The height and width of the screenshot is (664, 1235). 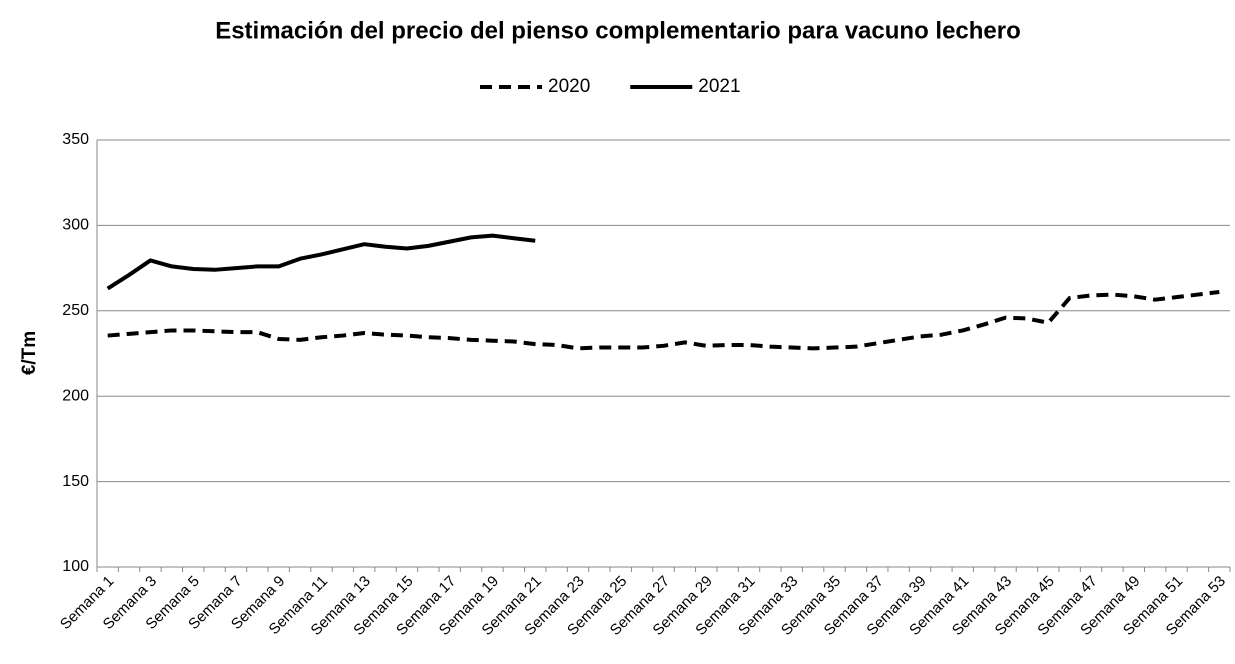 What do you see at coordinates (29, 353) in the screenshot?
I see `y-axis-label: €/Tm` at bounding box center [29, 353].